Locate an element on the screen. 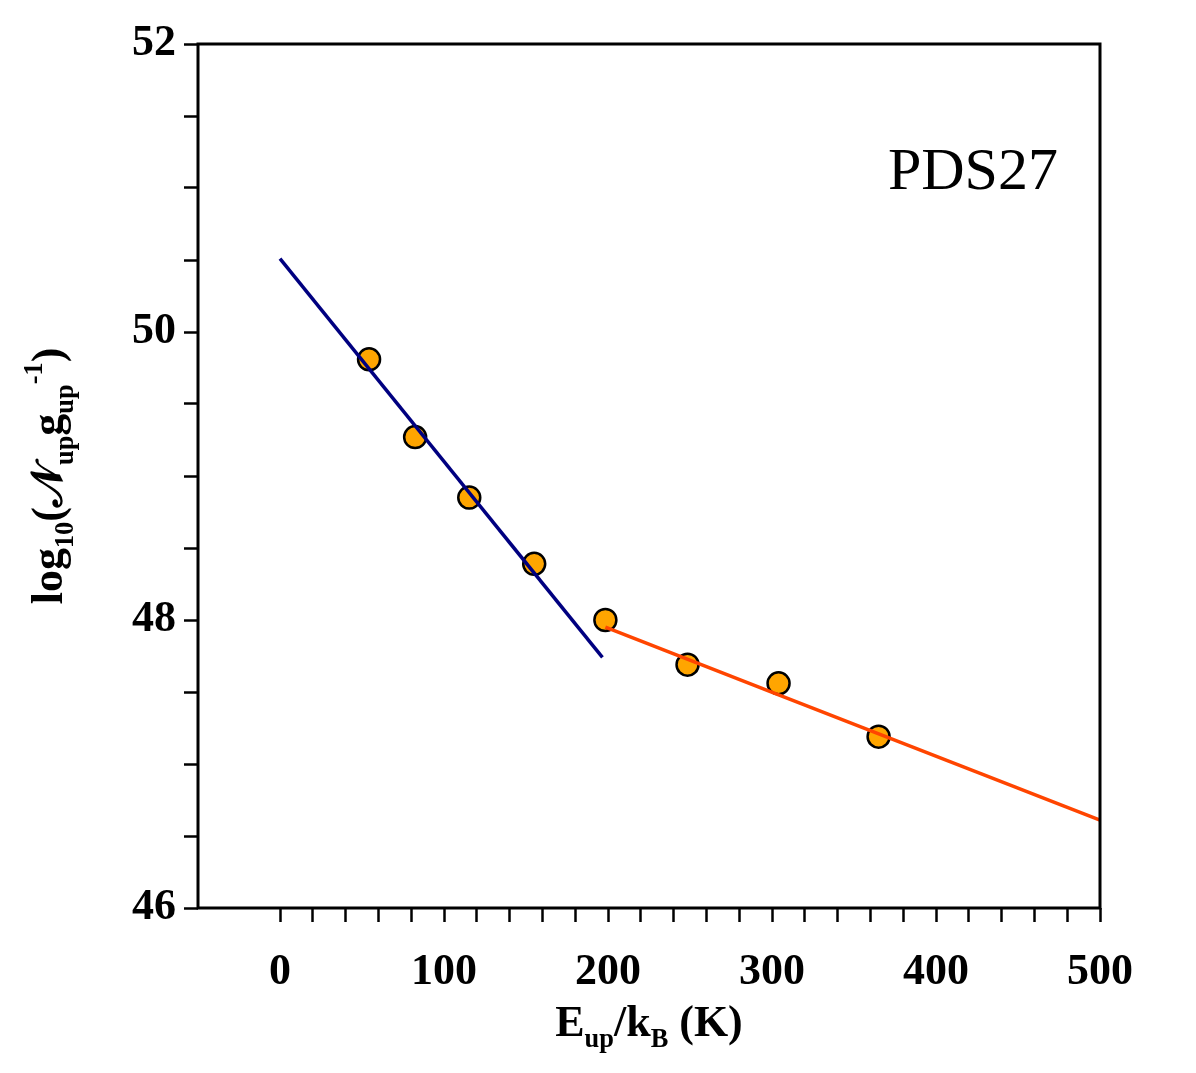 The height and width of the screenshot is (1073, 1196). y-axis-title: log10(𝒩upgup-1) is located at coordinates (48, 476).